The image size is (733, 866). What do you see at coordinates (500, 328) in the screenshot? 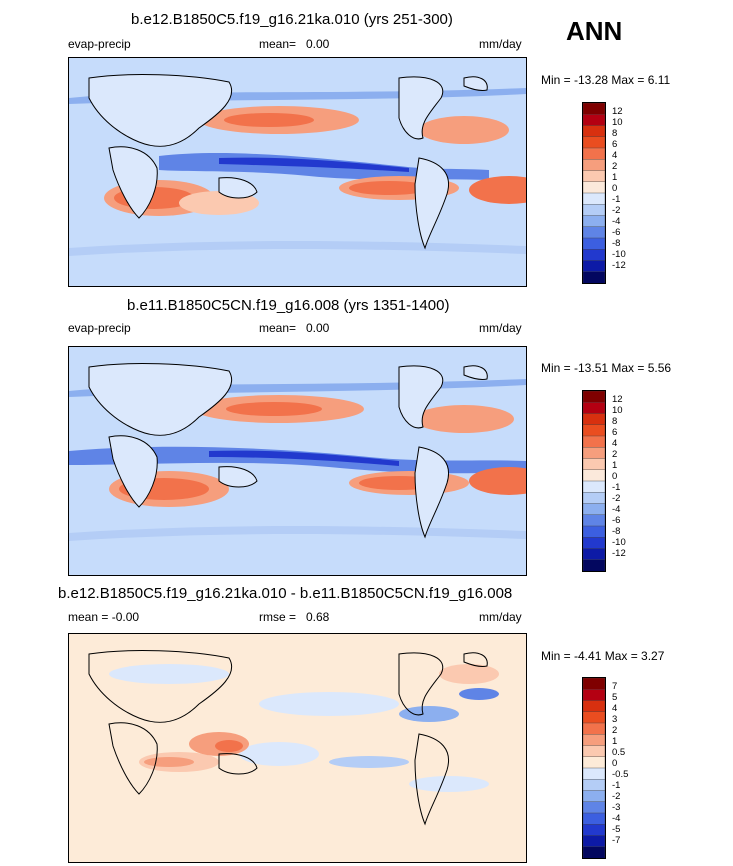
I see `panel-2-units: mm/day` at bounding box center [500, 328].